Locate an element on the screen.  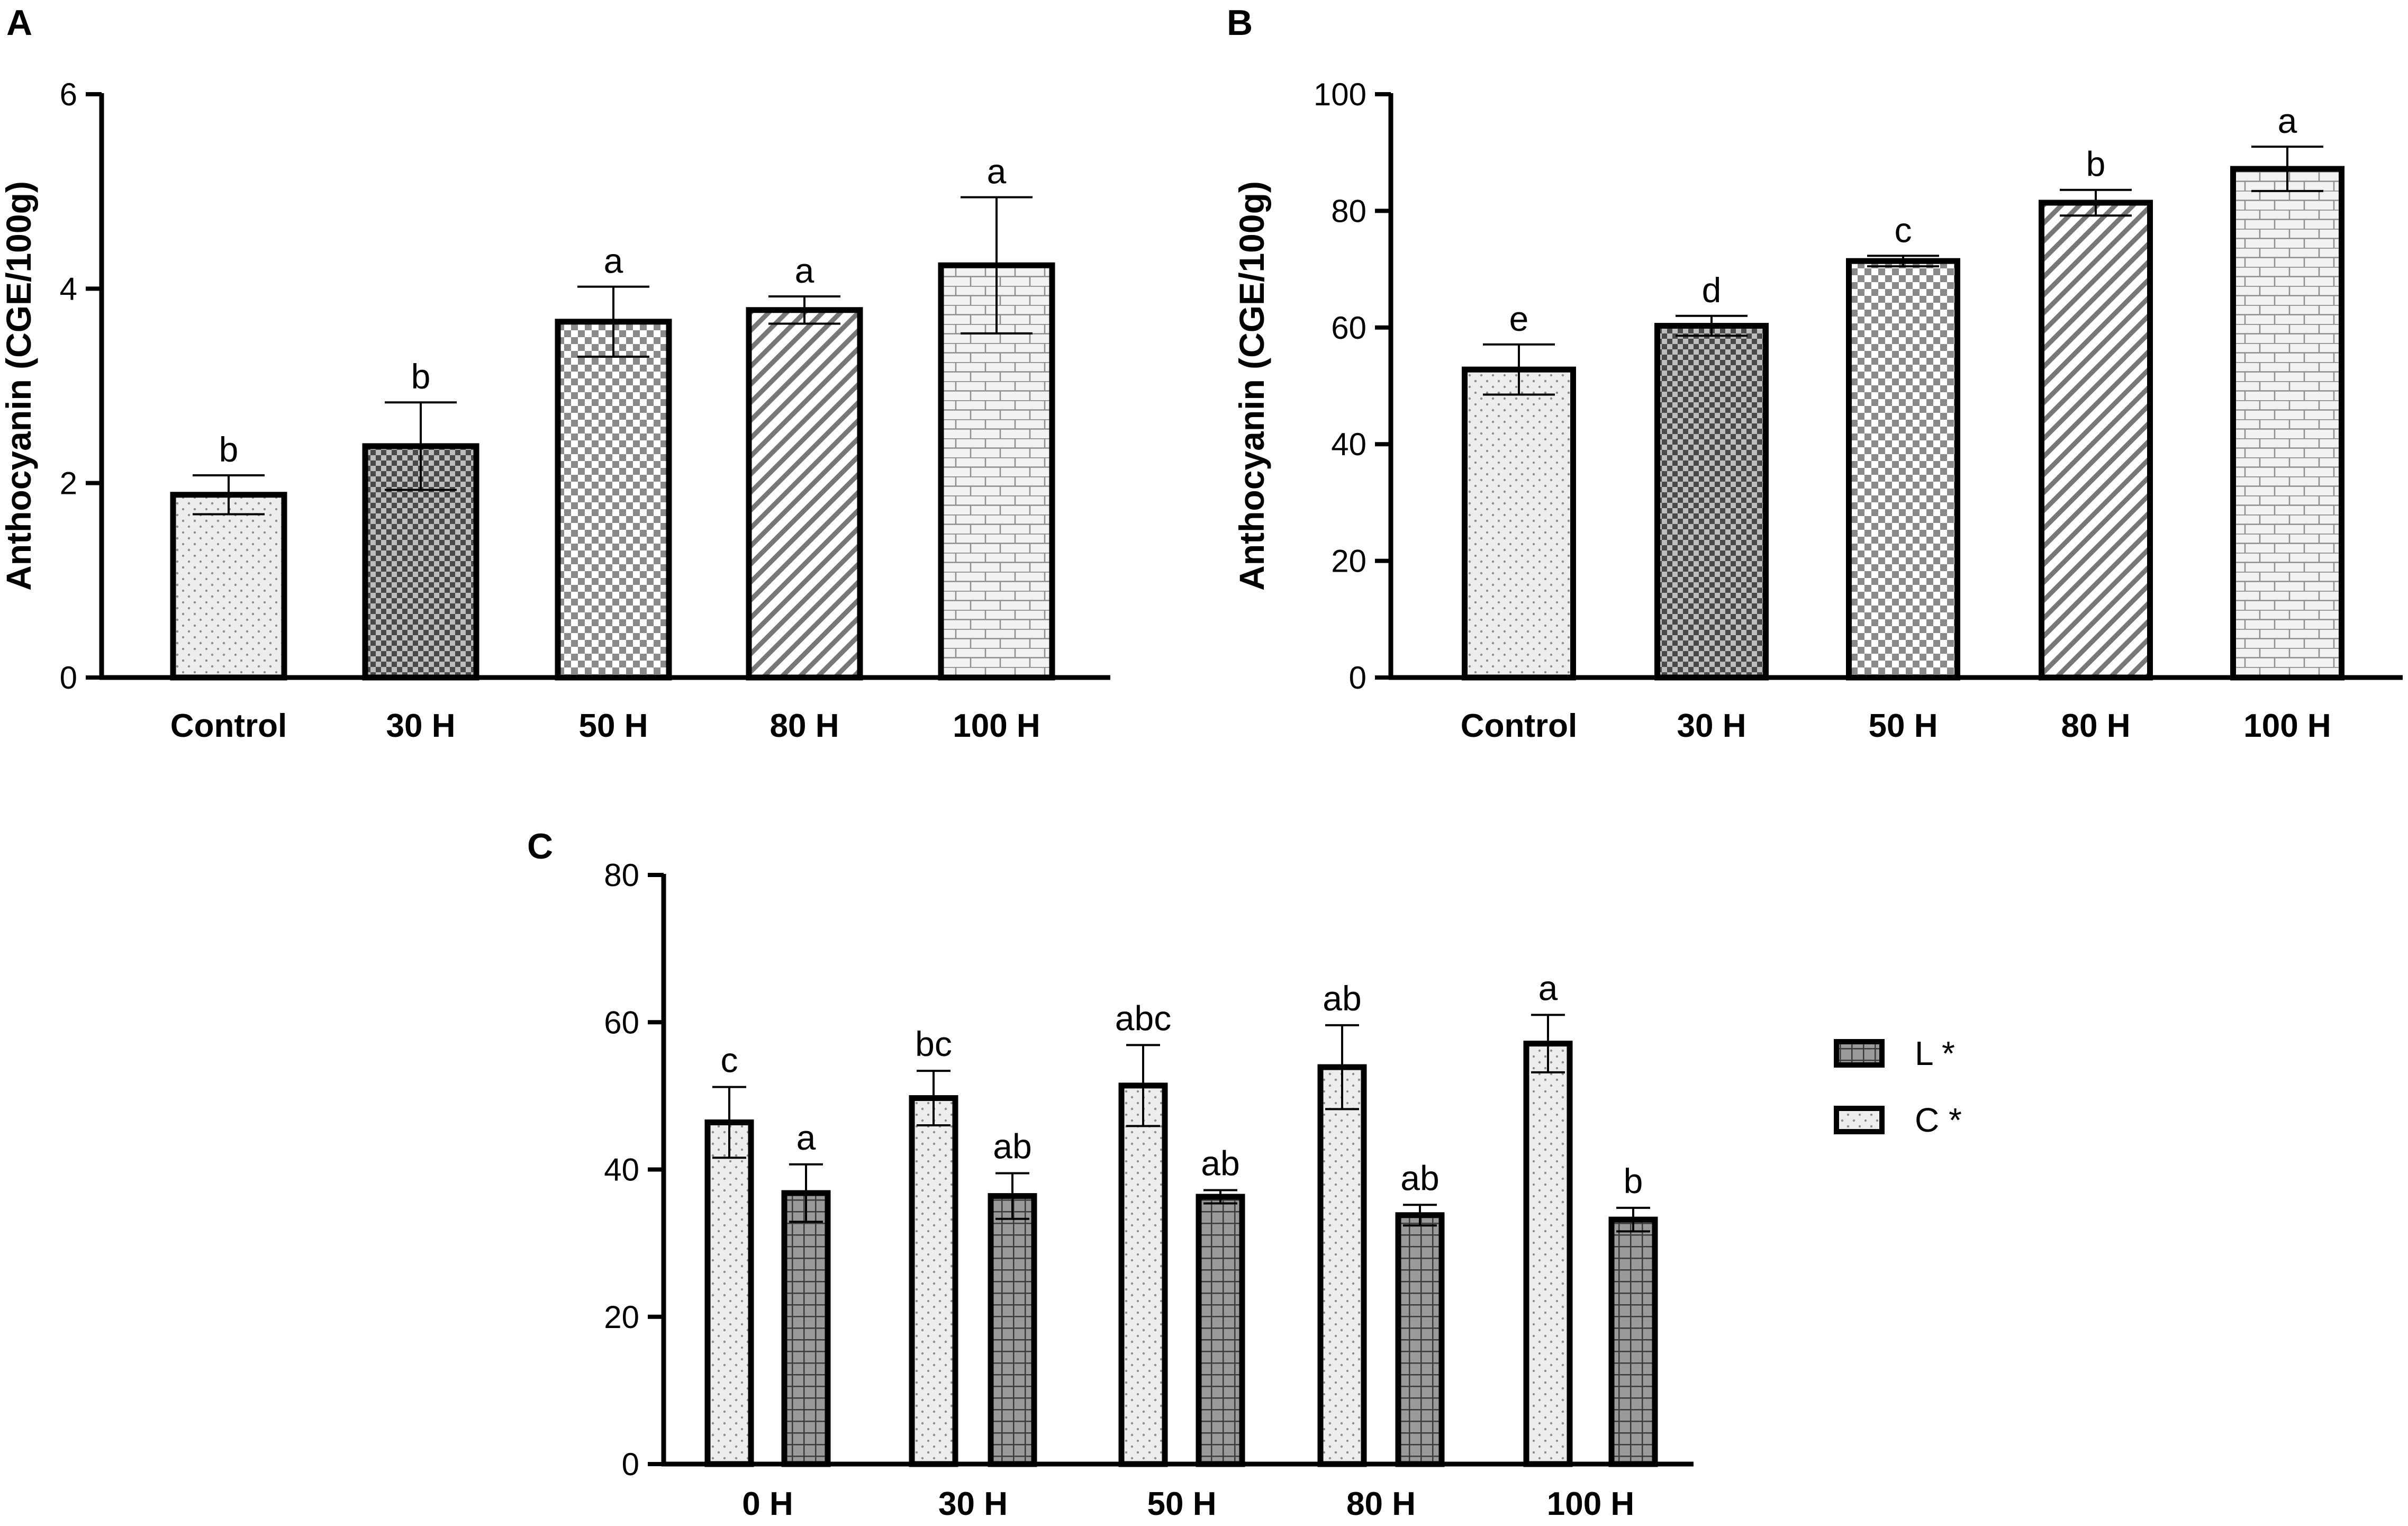
legend-swatch-l-star is located at coordinates (1860, 1053).